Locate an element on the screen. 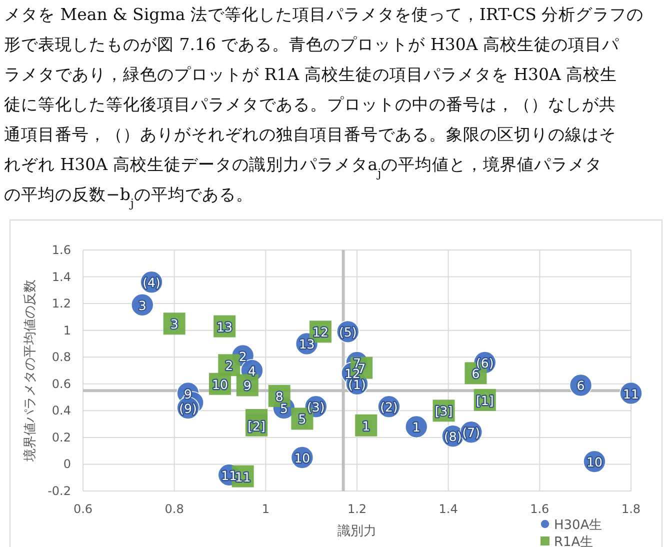 Image resolution: width=666 pixels, height=547 pixels. y-tick-label: 1.6 is located at coordinates (61, 250).